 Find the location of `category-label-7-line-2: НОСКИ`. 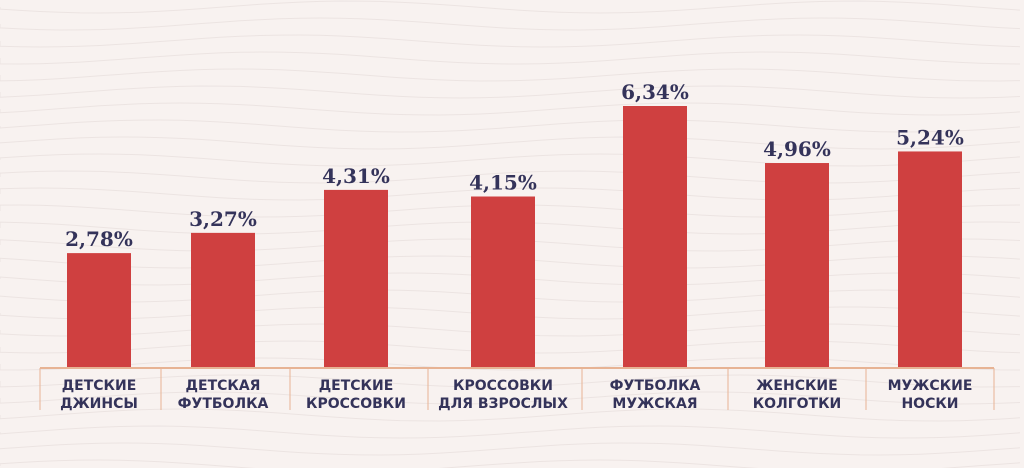

category-label-7-line-2: НОСКИ is located at coordinates (929, 404).